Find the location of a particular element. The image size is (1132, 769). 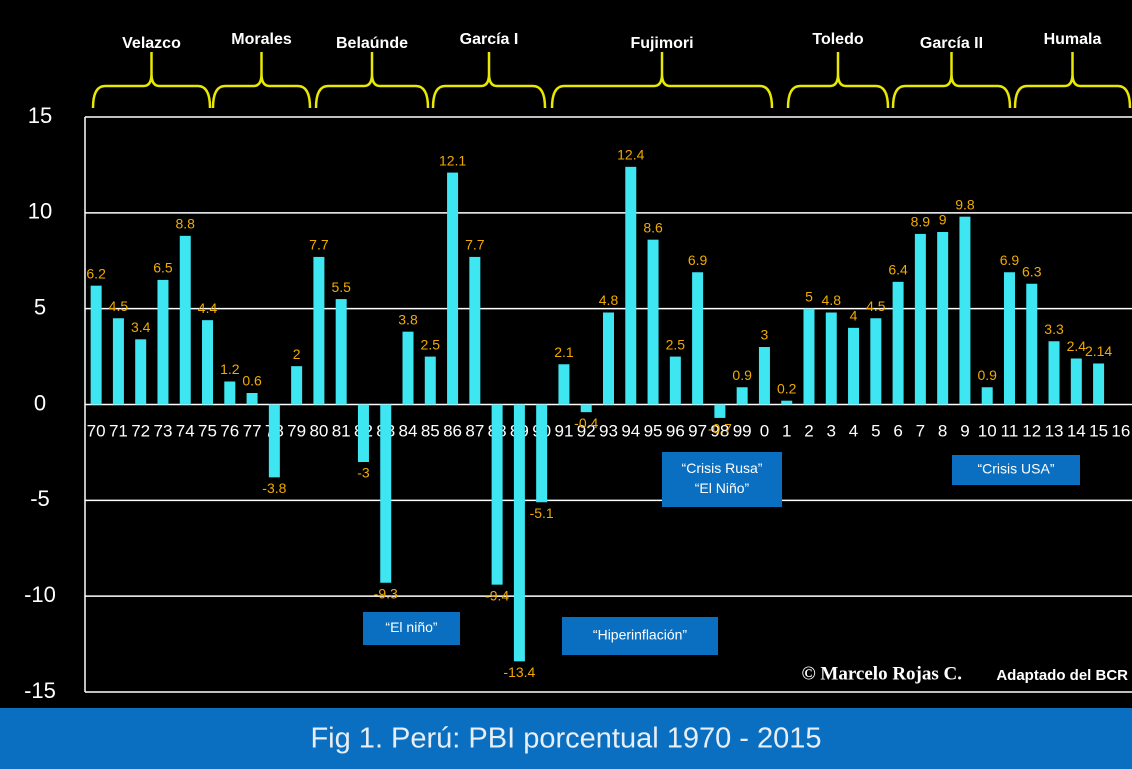

x-tick-label: 5 is located at coordinates (875, 430).